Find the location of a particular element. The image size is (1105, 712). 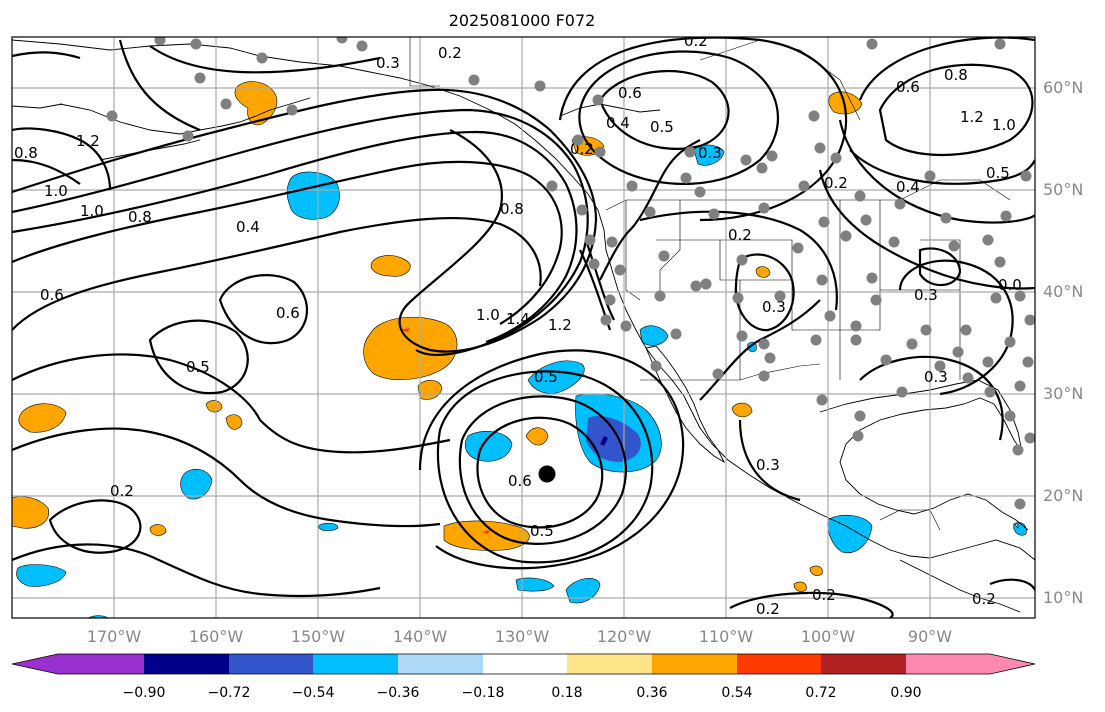

lon-label: 90°W is located at coordinates (930, 636).